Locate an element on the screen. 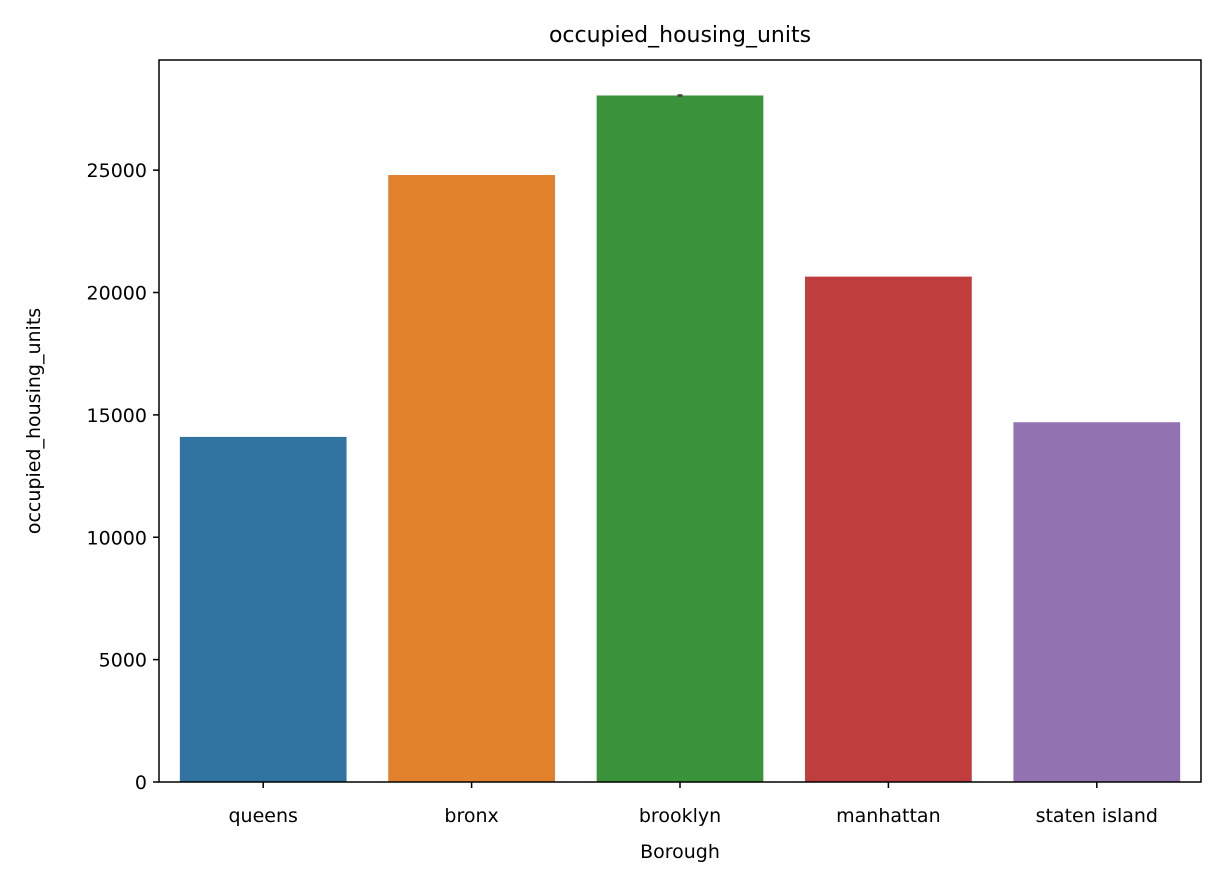 This screenshot has width=1219, height=884. bar-bronx is located at coordinates (471, 478).